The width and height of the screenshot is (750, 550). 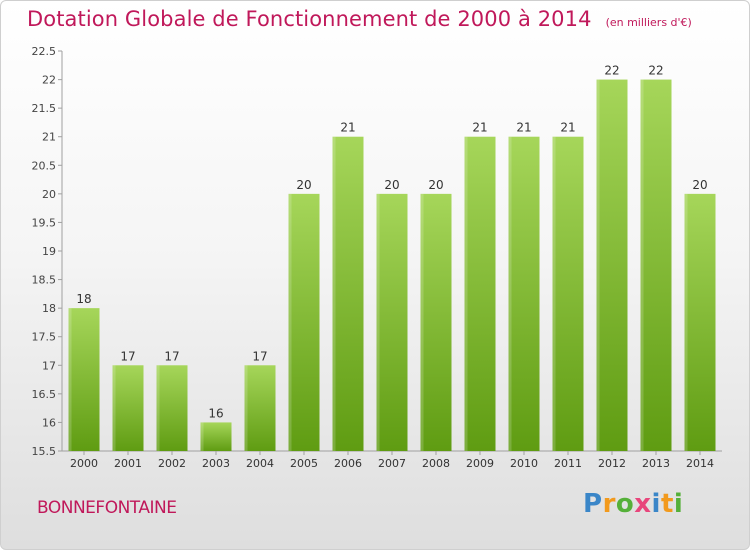 What do you see at coordinates (436, 322) in the screenshot?
I see `bar-2008` at bounding box center [436, 322].